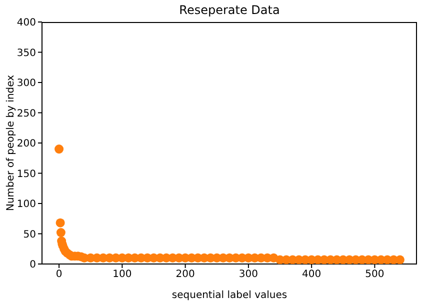  Describe the element at coordinates (26, 204) in the screenshot. I see `y-tick-label: 100` at that location.